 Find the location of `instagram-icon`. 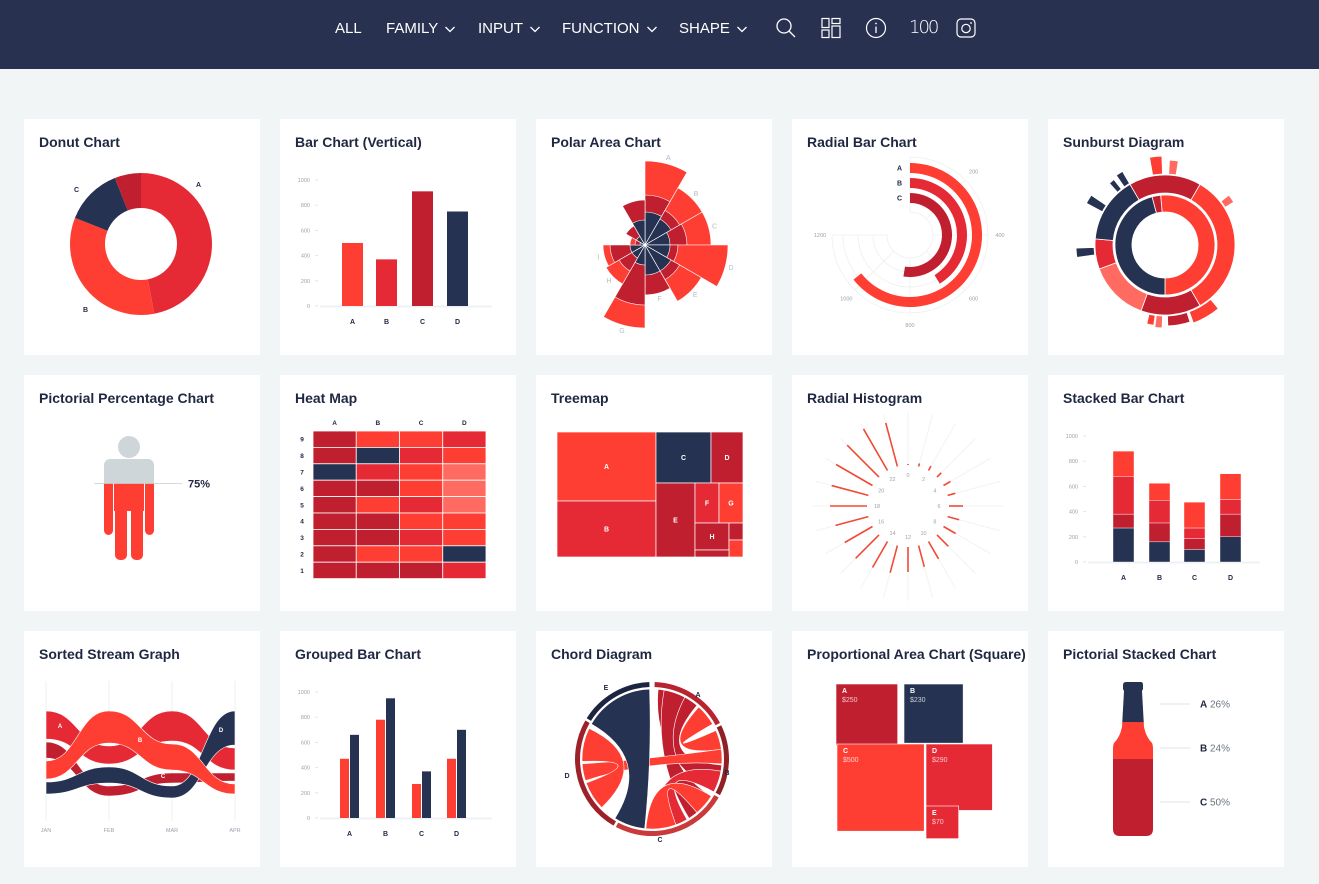

instagram-icon is located at coordinates (966, 28).